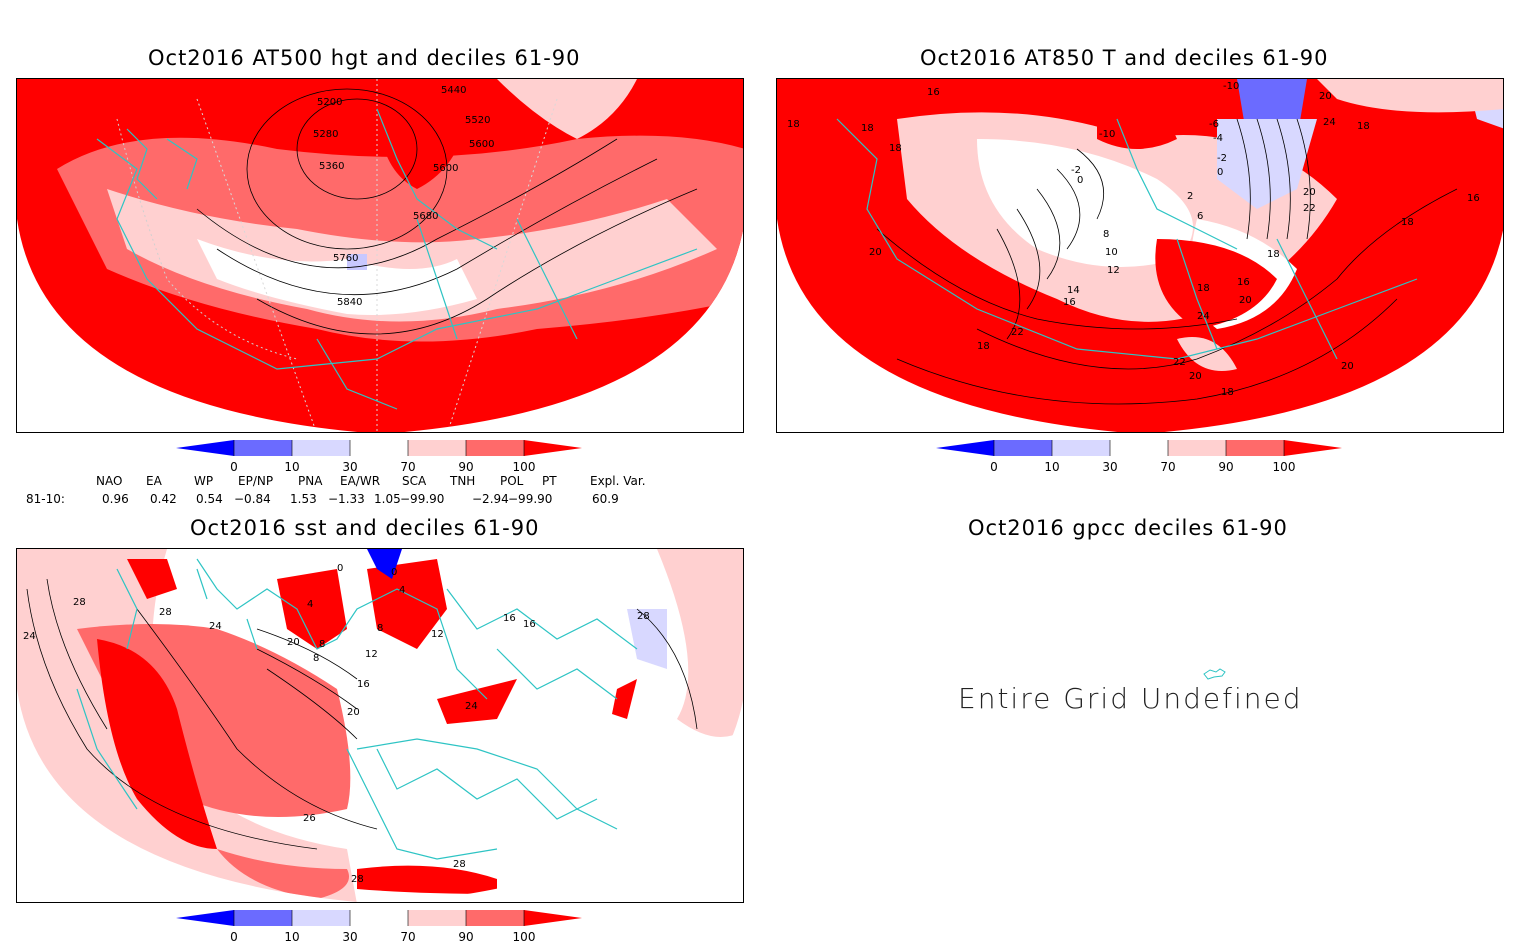  I want to click on index-value: −1.33, so click(346, 499).